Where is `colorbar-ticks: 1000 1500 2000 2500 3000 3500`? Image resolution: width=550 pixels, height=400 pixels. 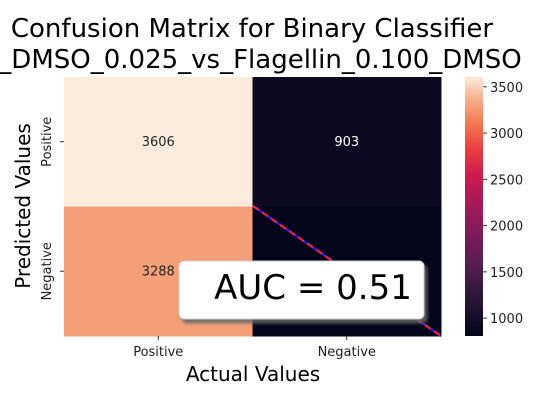
colorbar-ticks: 1000 1500 2000 2500 3000 3500 is located at coordinates (503, 204).